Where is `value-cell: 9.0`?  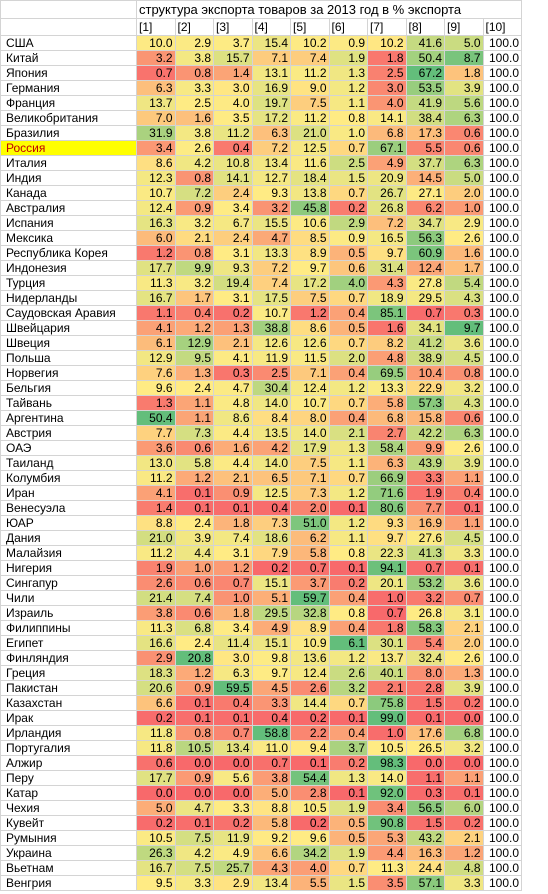 value-cell: 9.0 is located at coordinates (310, 88).